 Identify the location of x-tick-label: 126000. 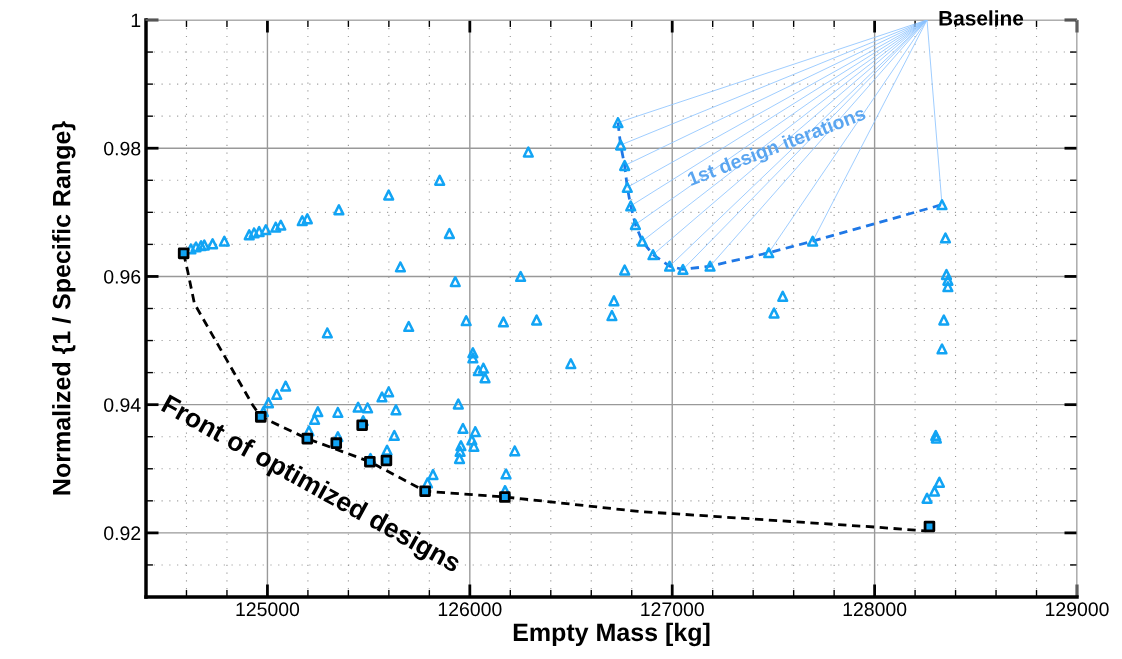
(470, 609).